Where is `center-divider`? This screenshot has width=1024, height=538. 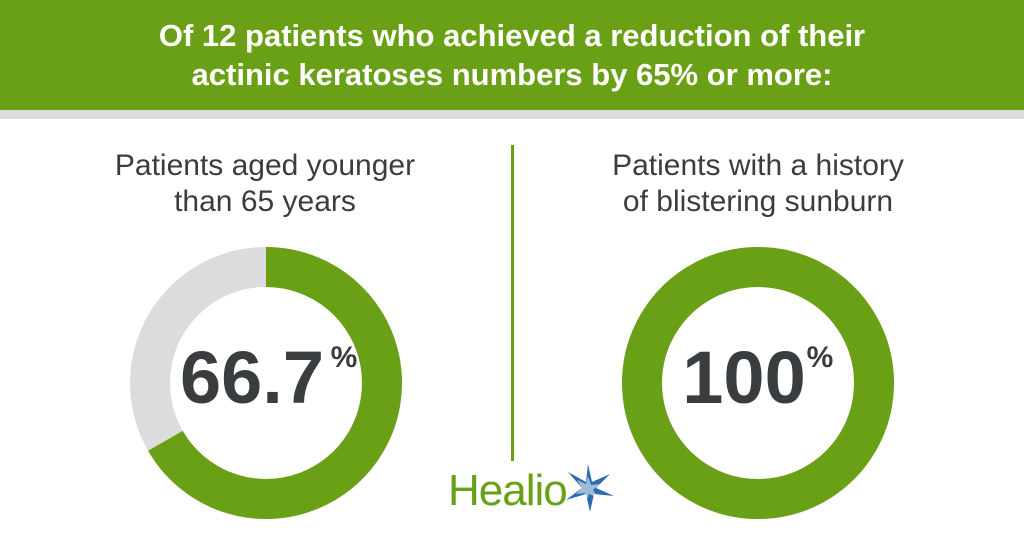
center-divider is located at coordinates (512, 303).